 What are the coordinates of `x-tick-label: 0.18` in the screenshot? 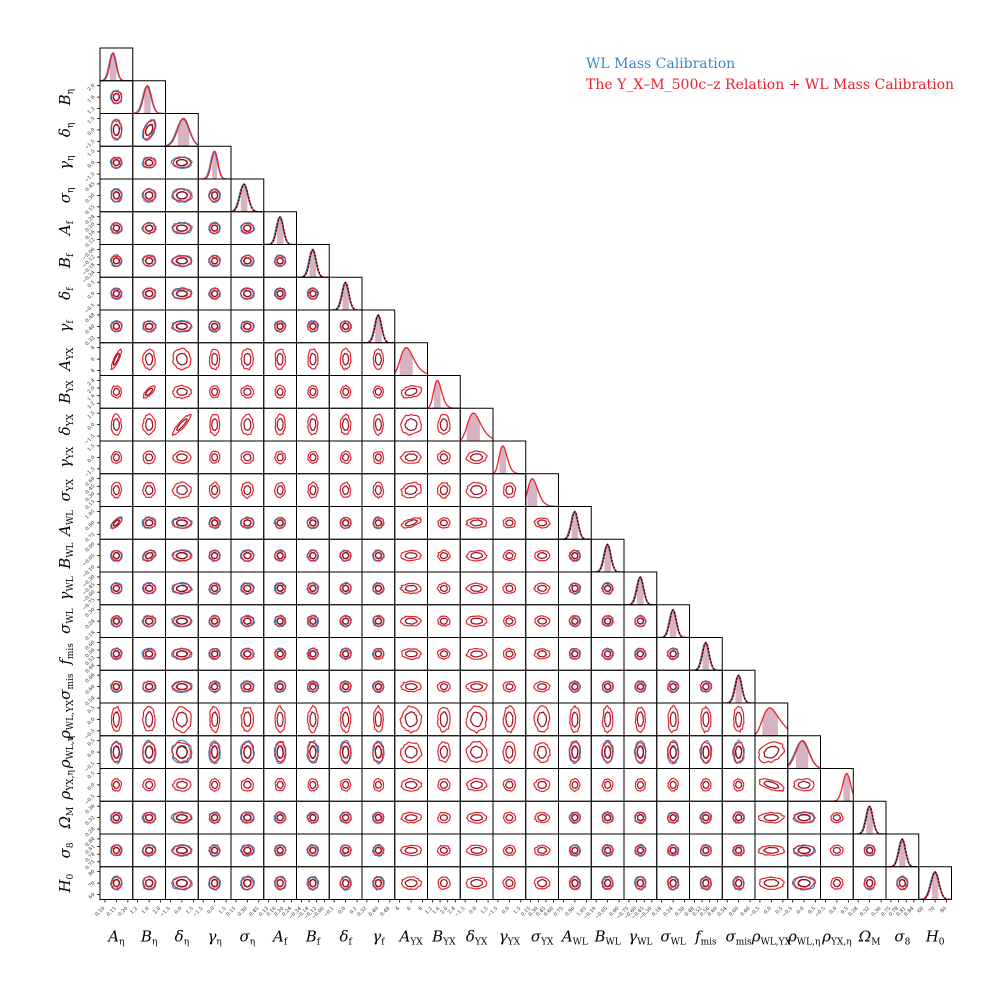 It's located at (657, 912).